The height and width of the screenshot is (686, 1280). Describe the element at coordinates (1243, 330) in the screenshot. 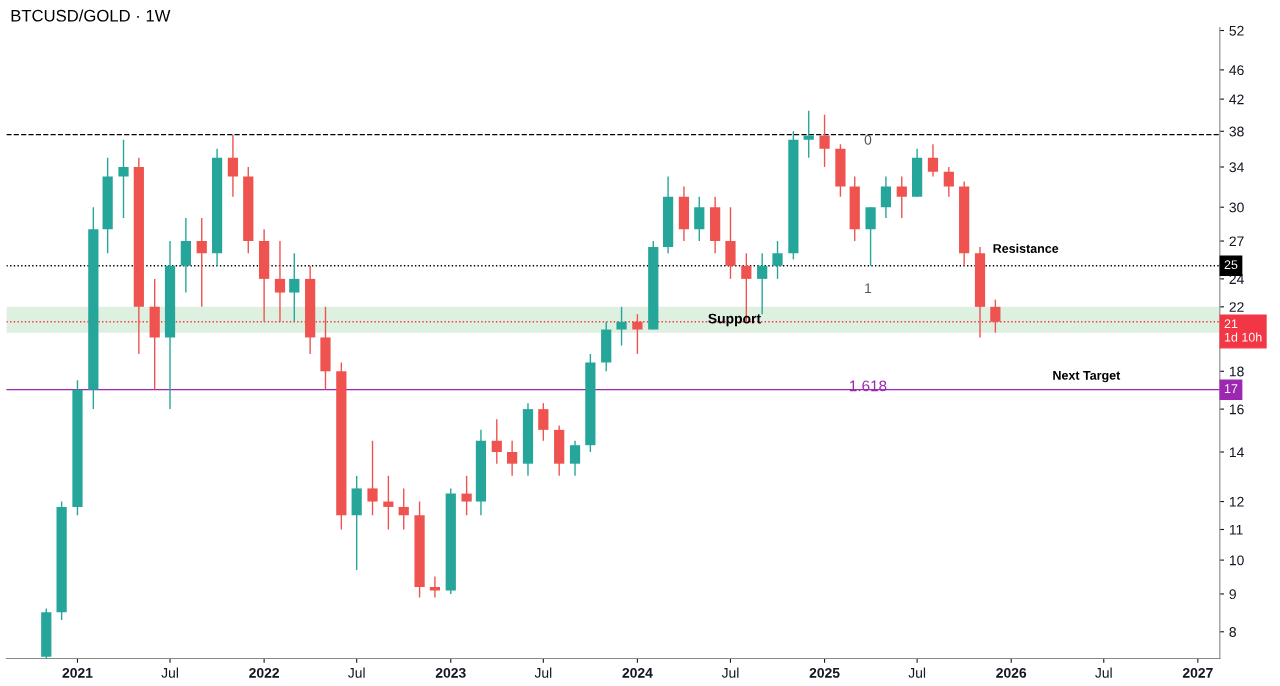

I see `ref-line-label: 21 1d 10h` at that location.